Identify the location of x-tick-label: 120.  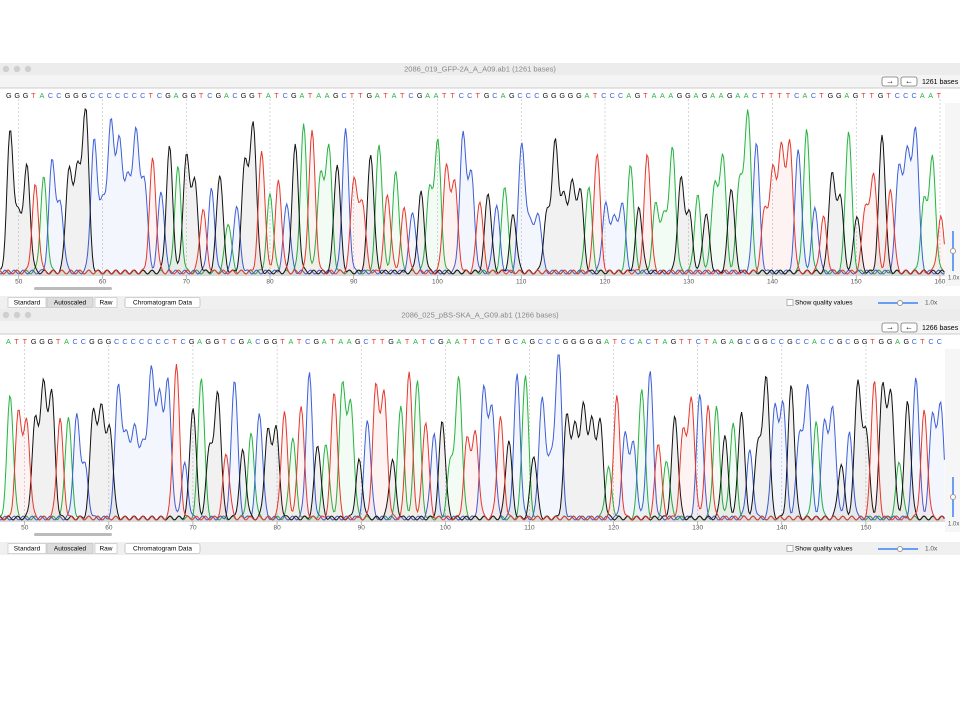
(613, 528).